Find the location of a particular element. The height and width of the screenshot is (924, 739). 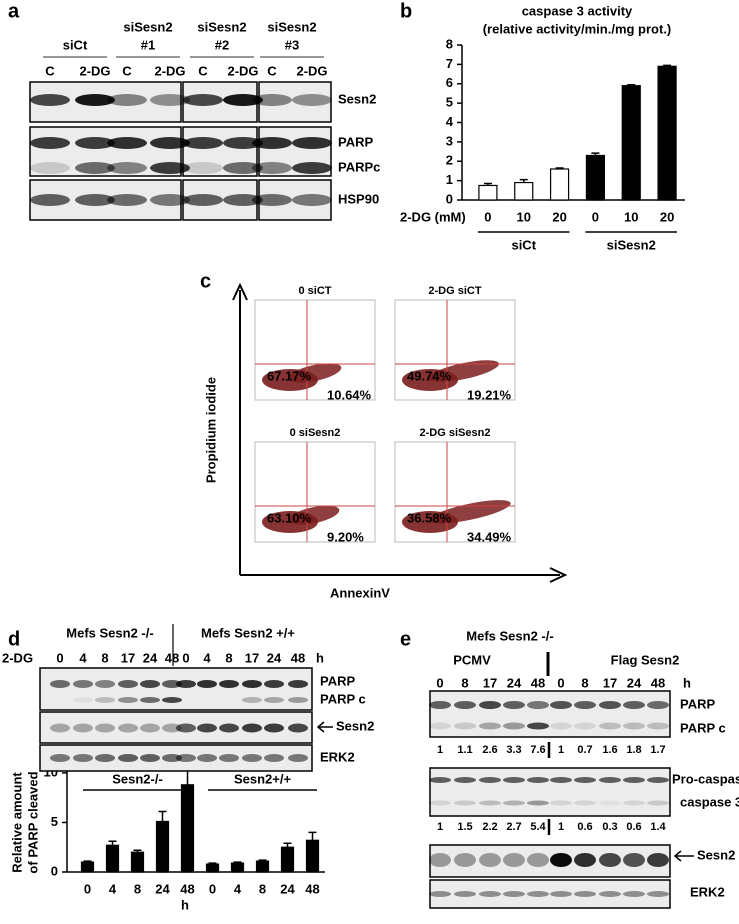

blot-label: ERK2 is located at coordinates (707, 891).